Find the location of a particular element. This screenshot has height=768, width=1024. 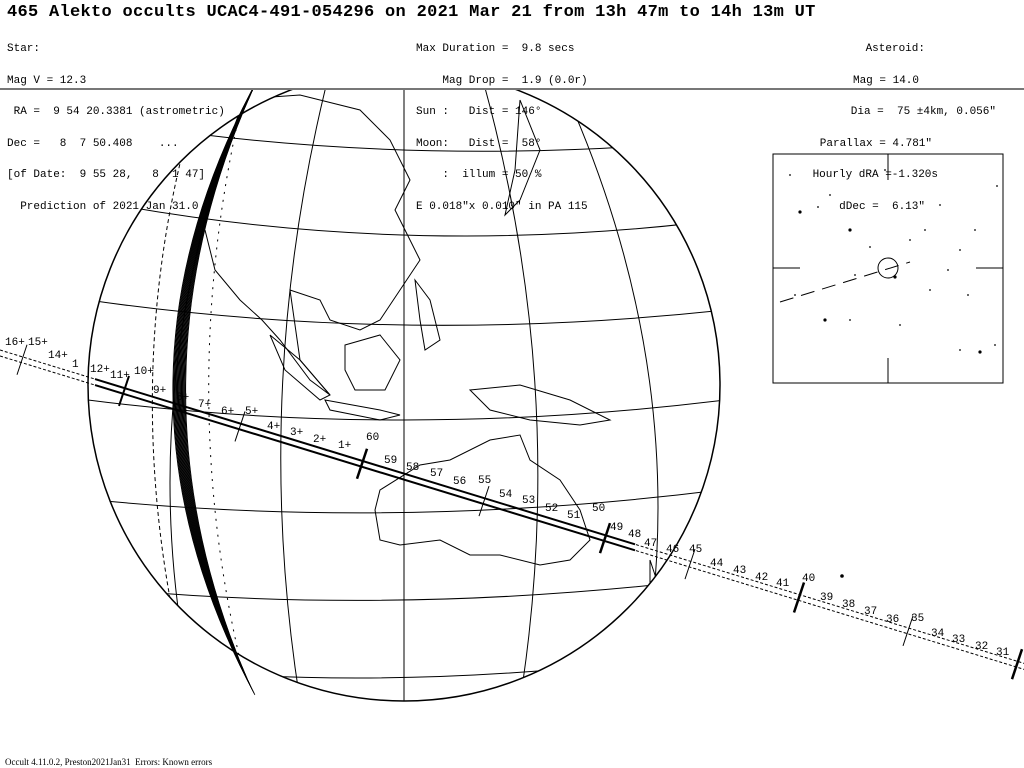

asteroid-heading: Asteroid: is located at coordinates (895, 49).